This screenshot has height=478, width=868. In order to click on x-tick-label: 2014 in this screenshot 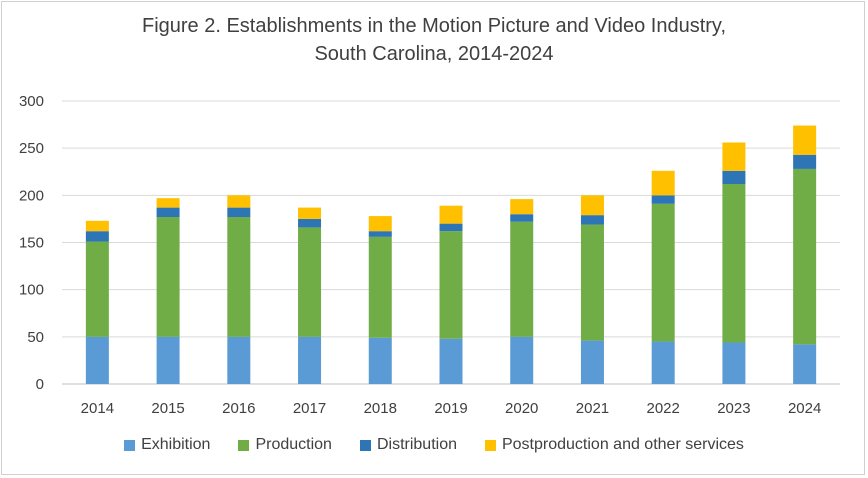, I will do `click(97, 408)`.